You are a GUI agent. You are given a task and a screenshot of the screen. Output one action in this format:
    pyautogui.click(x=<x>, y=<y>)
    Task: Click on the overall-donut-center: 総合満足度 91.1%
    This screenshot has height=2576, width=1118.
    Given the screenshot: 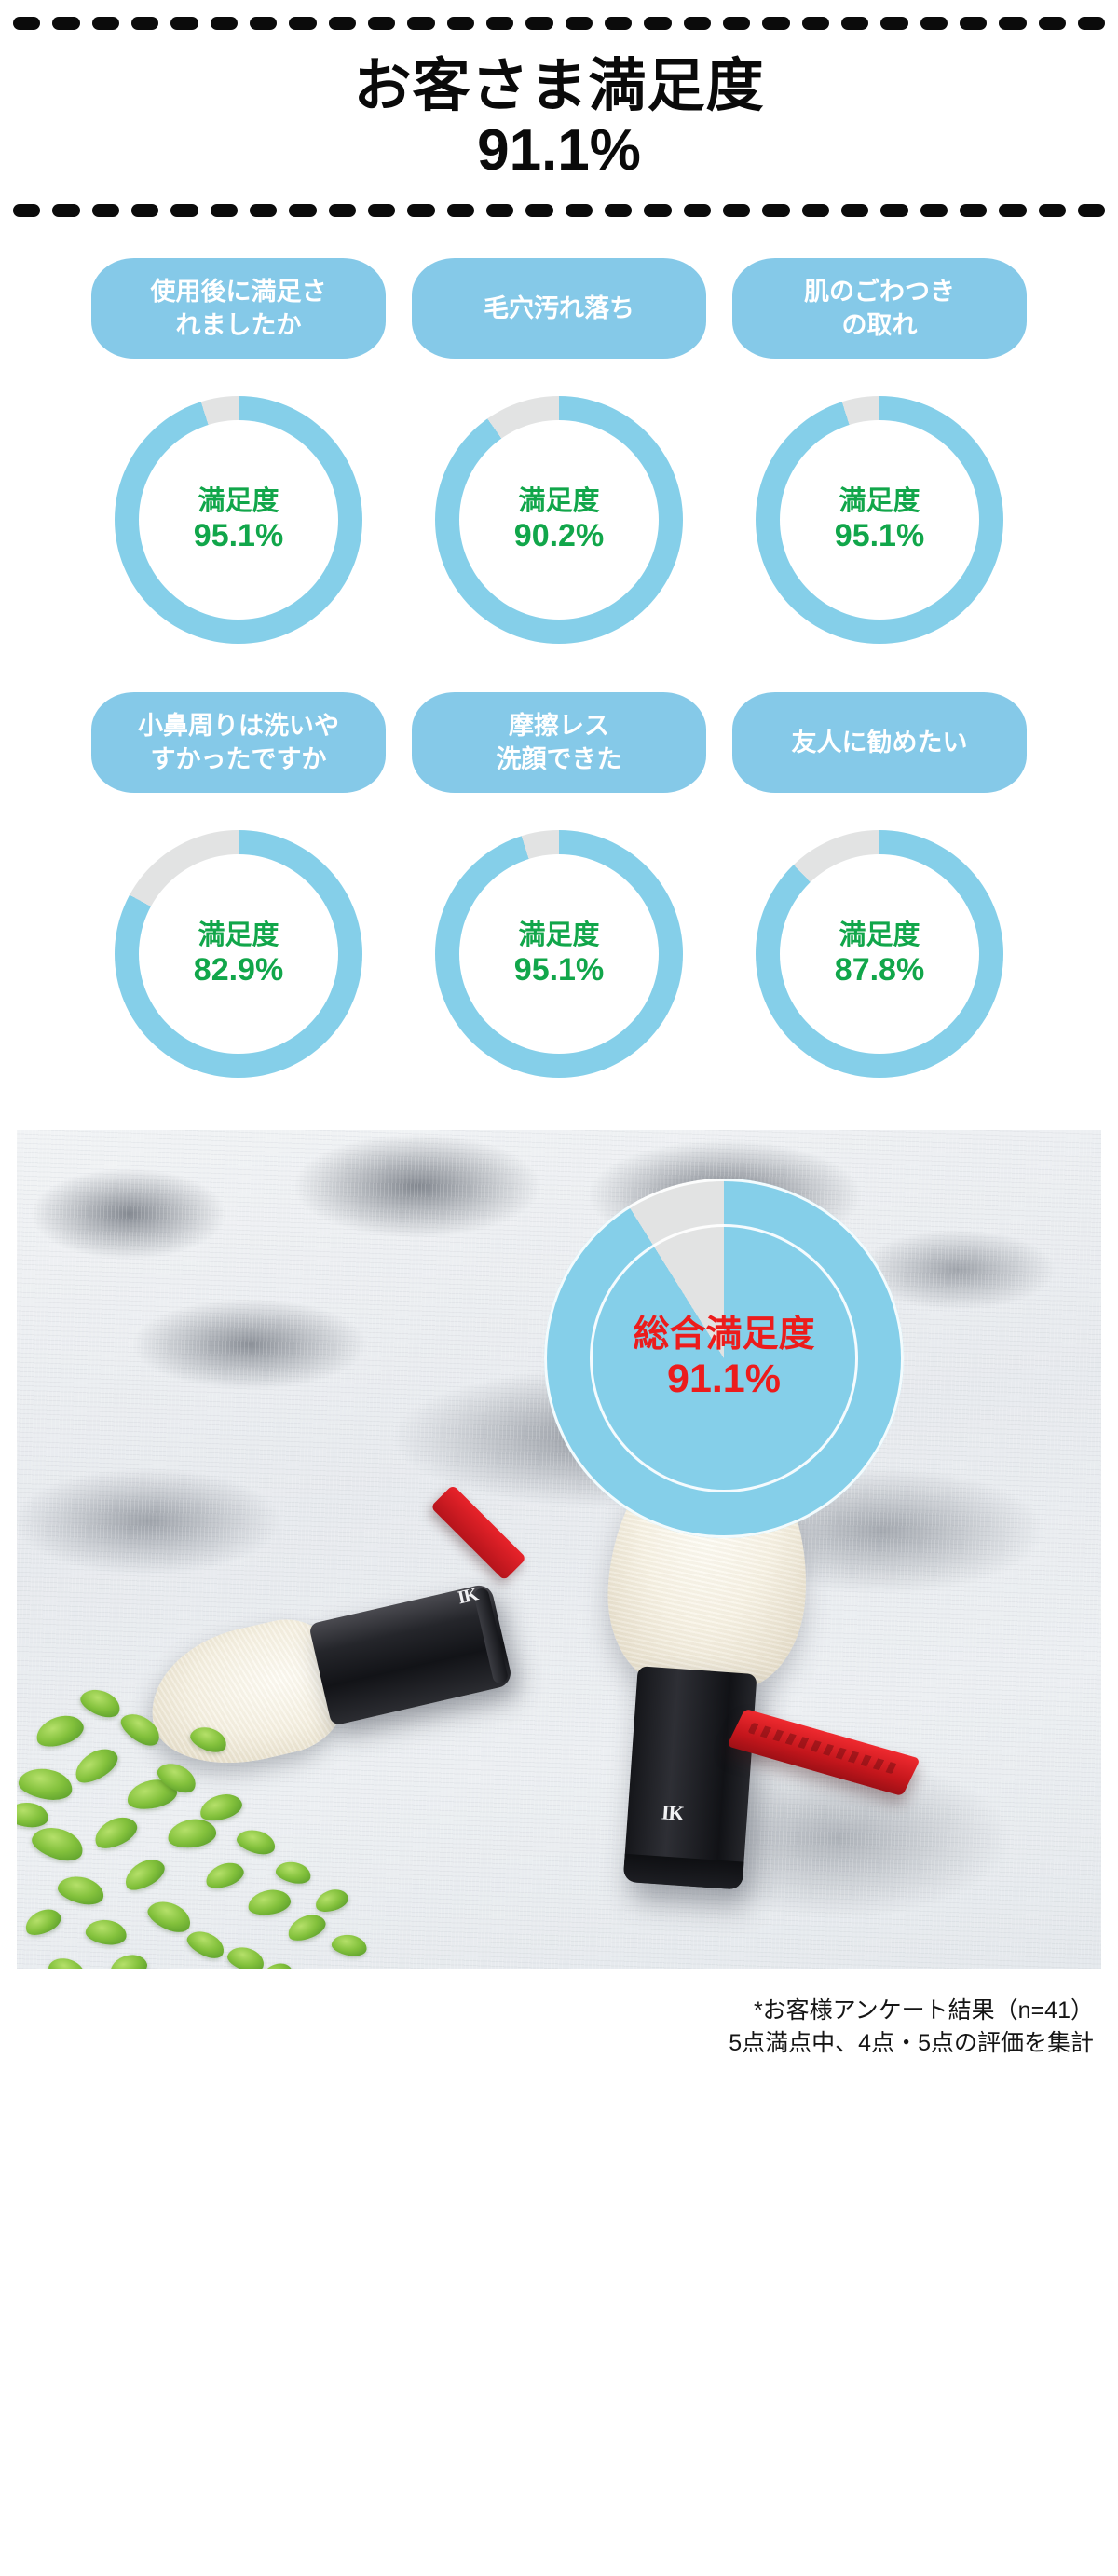 What is the action you would take?
    pyautogui.click(x=724, y=1358)
    